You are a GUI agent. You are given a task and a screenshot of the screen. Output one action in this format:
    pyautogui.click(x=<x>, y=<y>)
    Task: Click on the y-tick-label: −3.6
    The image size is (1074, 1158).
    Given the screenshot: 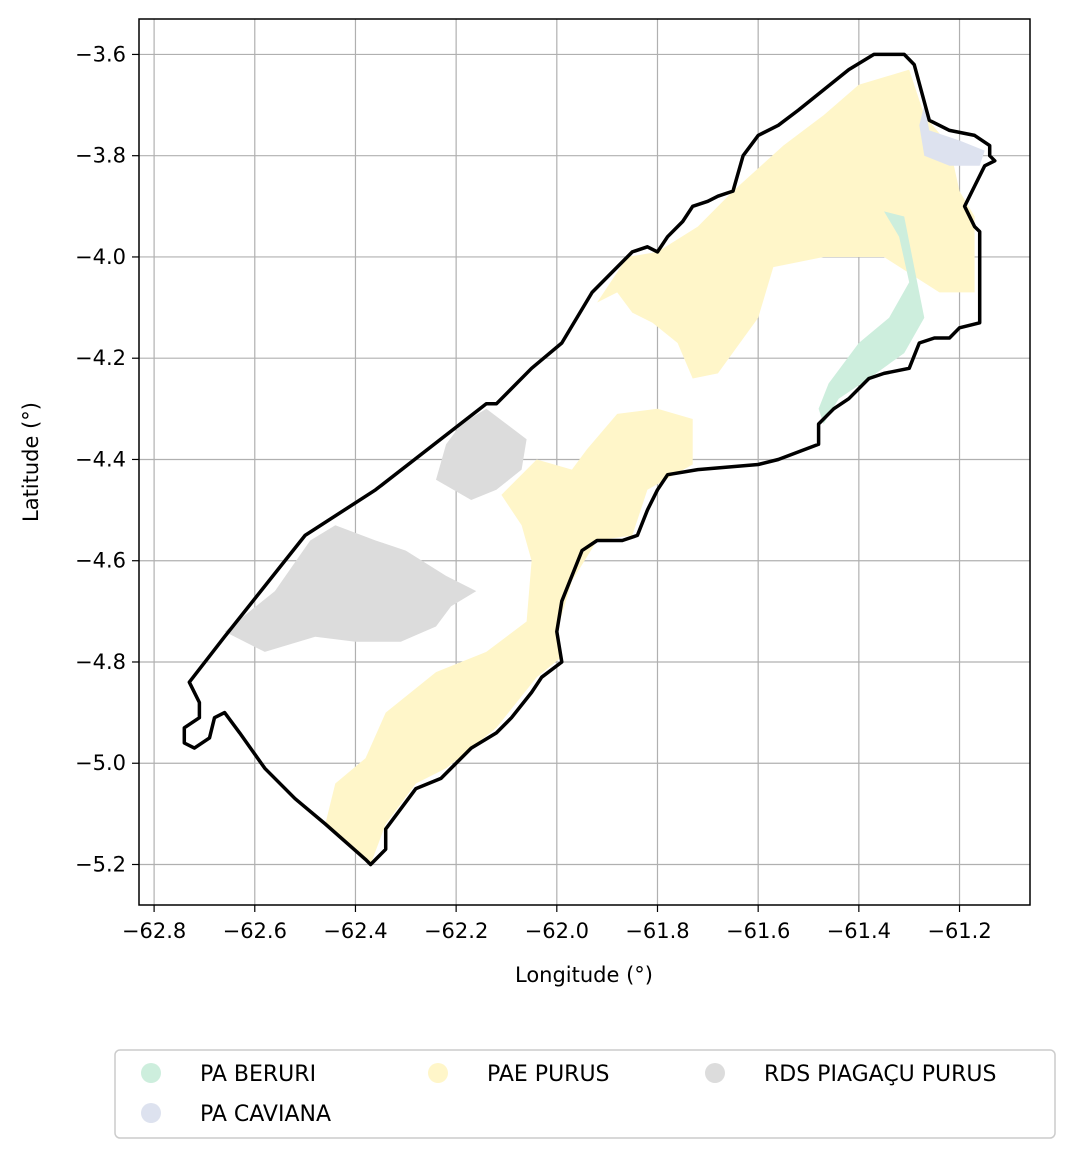 What is the action you would take?
    pyautogui.click(x=100, y=54)
    